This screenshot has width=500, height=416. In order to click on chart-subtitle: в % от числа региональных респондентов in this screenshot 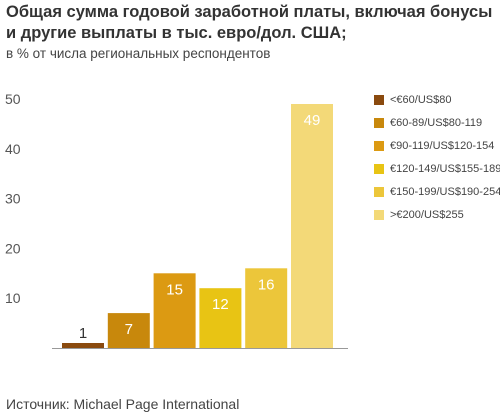, I will do `click(138, 53)`.